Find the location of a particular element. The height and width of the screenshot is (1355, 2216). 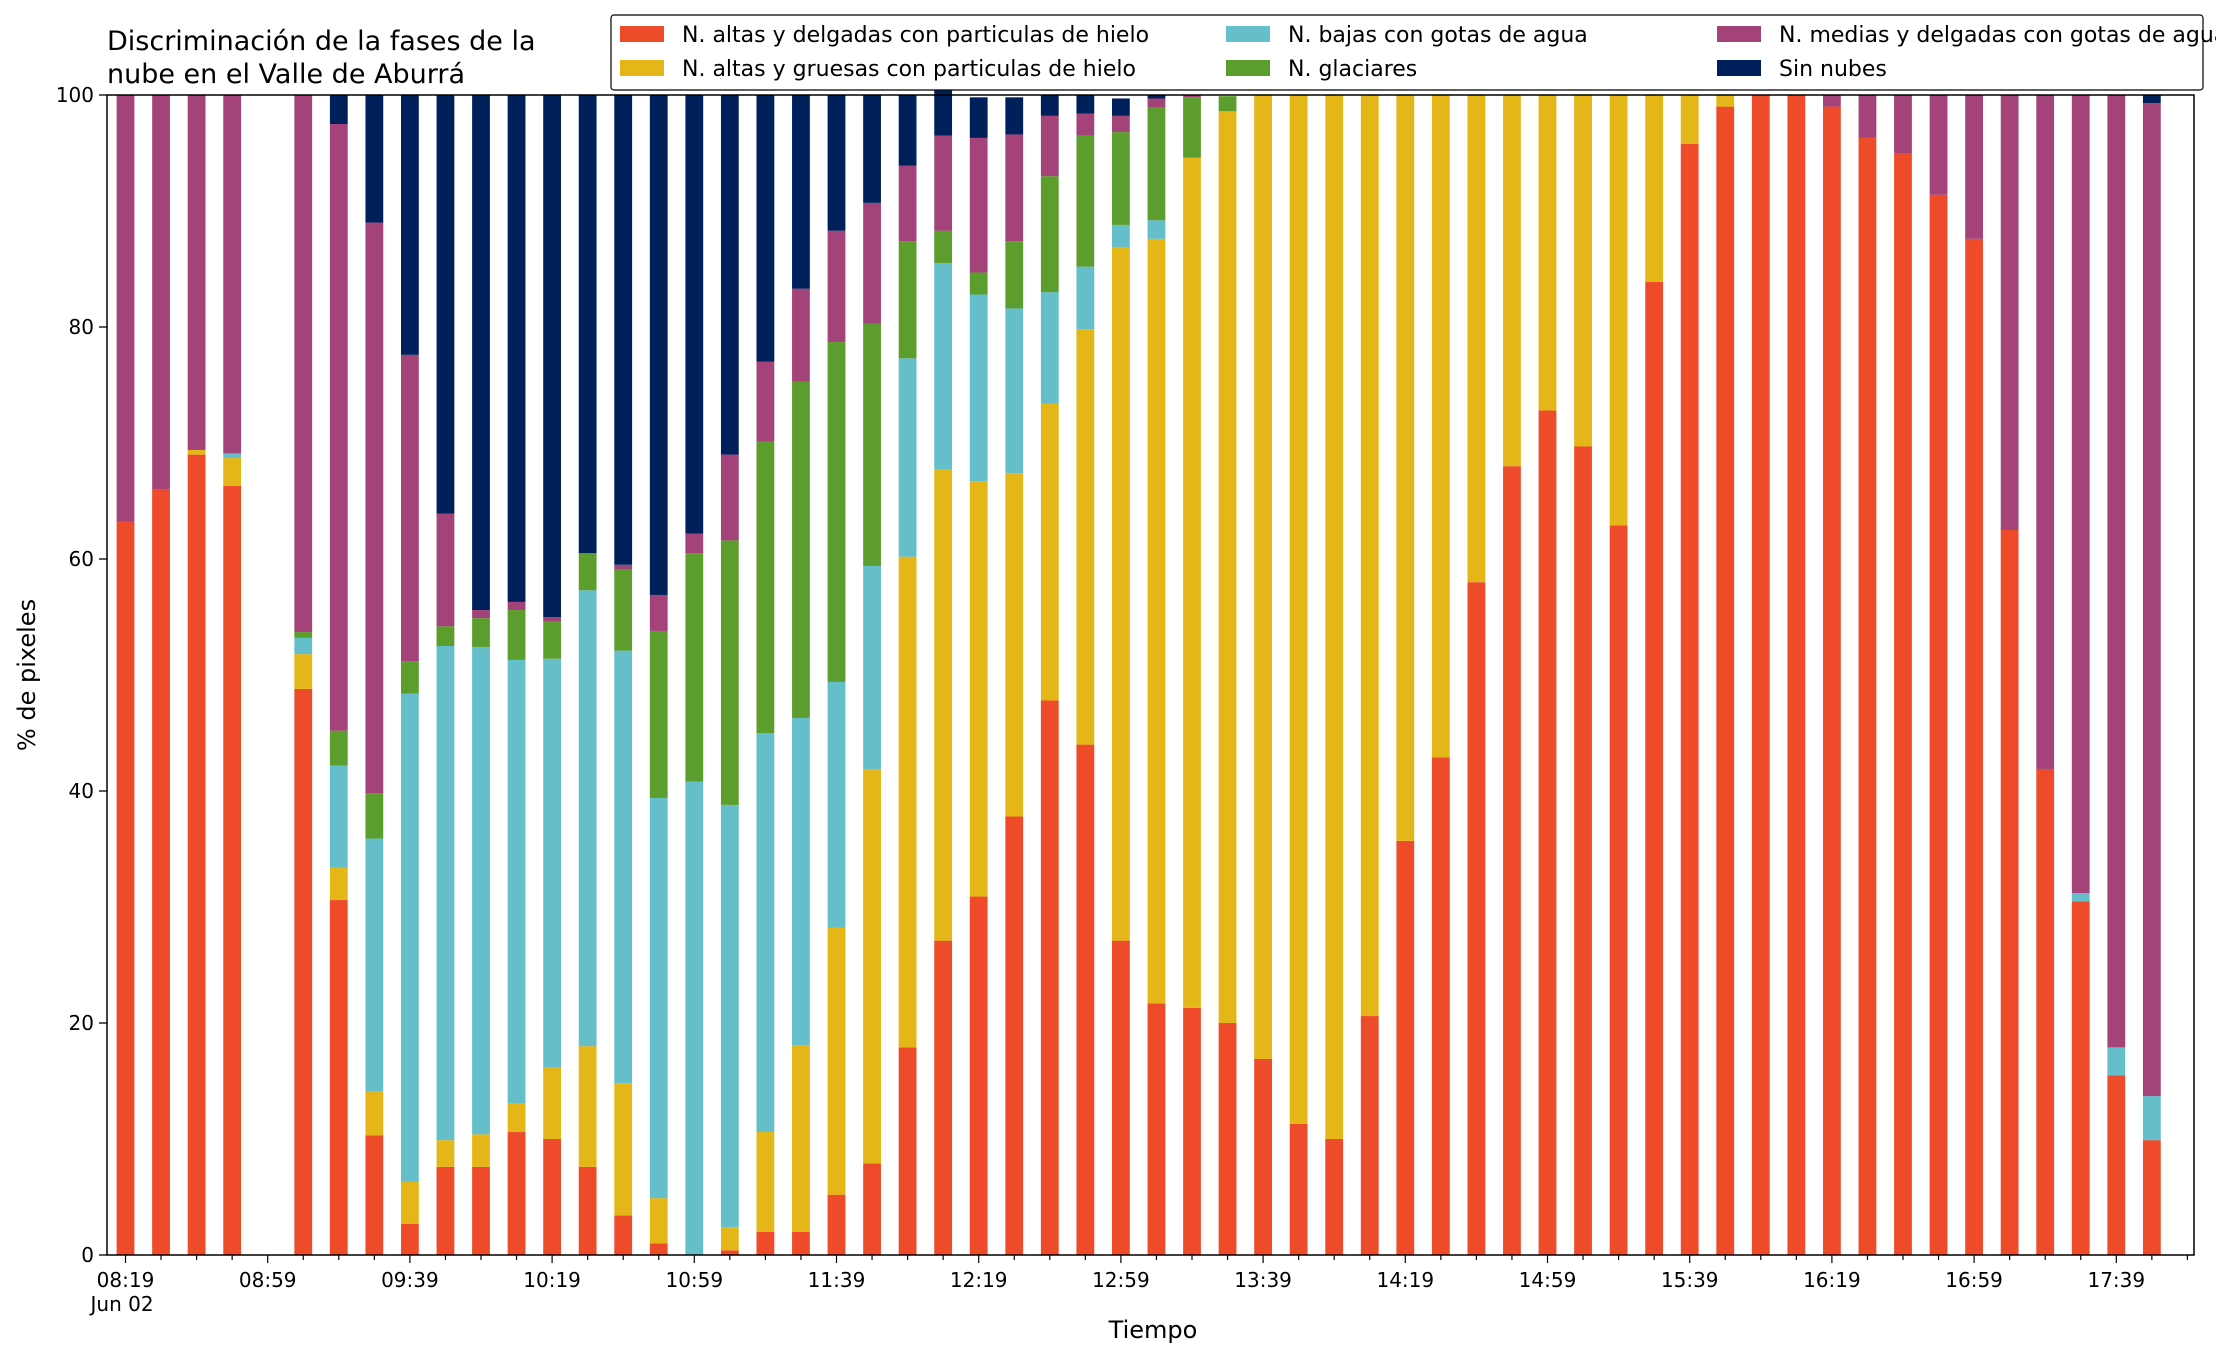

x-tick-label: 09:39 is located at coordinates (410, 1280).